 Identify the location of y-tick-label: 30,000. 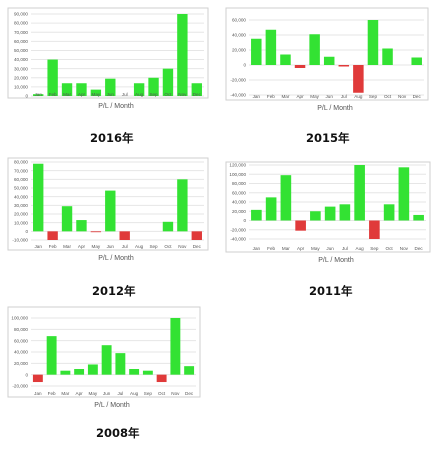
(21, 68).